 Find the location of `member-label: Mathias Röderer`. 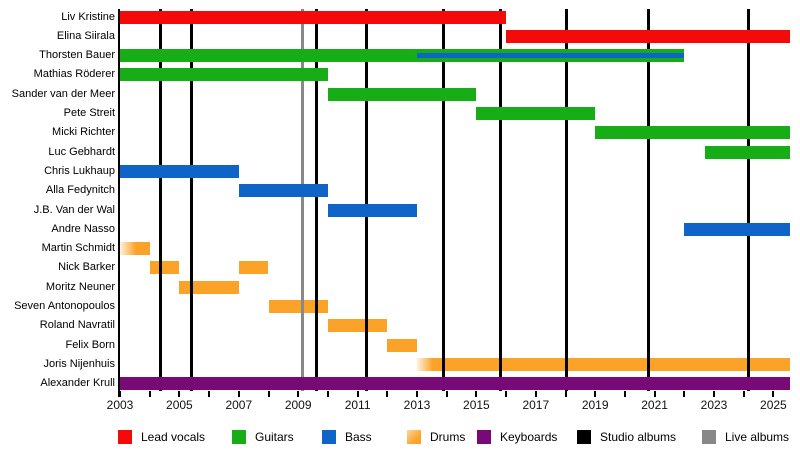

member-label: Mathias Röderer is located at coordinates (74, 74).